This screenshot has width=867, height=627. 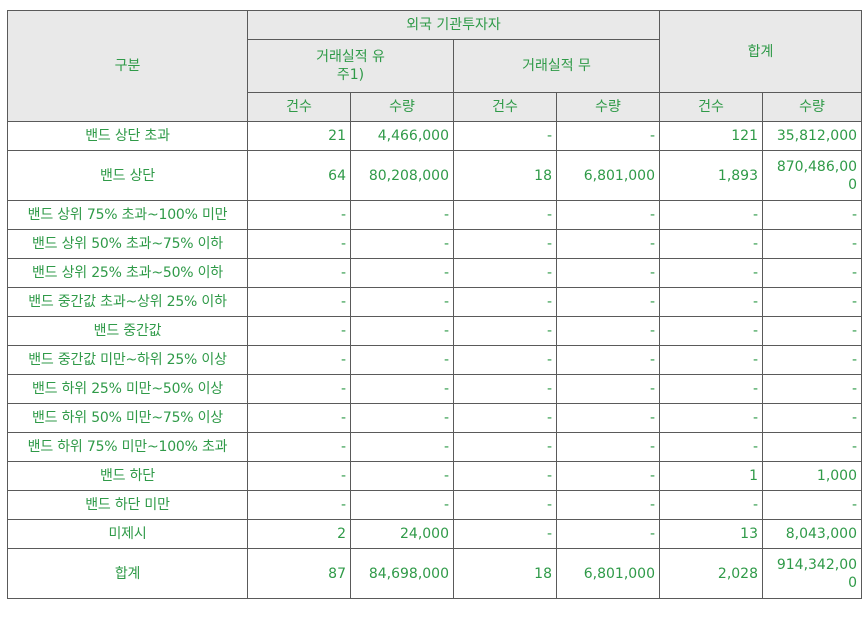 I want to click on table-row: 밴드 하위 25% 미만~50% 이상 - - - - - -, so click(x=435, y=389).